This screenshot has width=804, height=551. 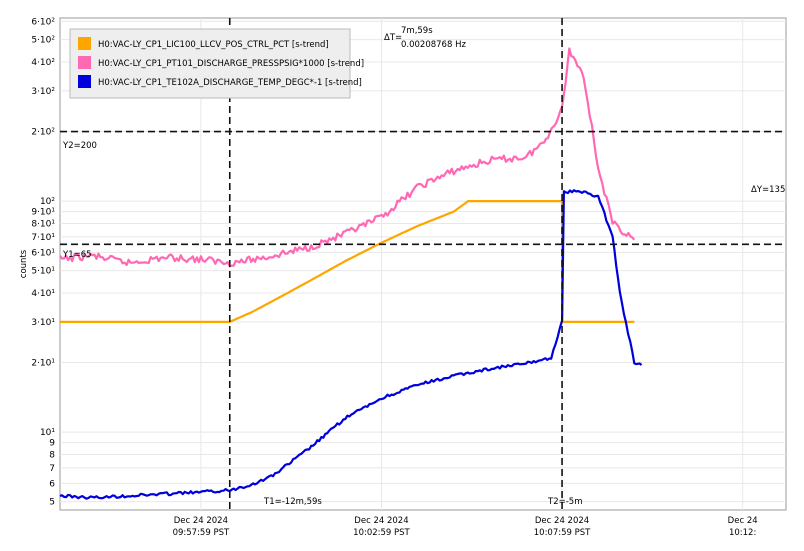 I want to click on y-tick-label: 4·10², so click(x=43, y=63).